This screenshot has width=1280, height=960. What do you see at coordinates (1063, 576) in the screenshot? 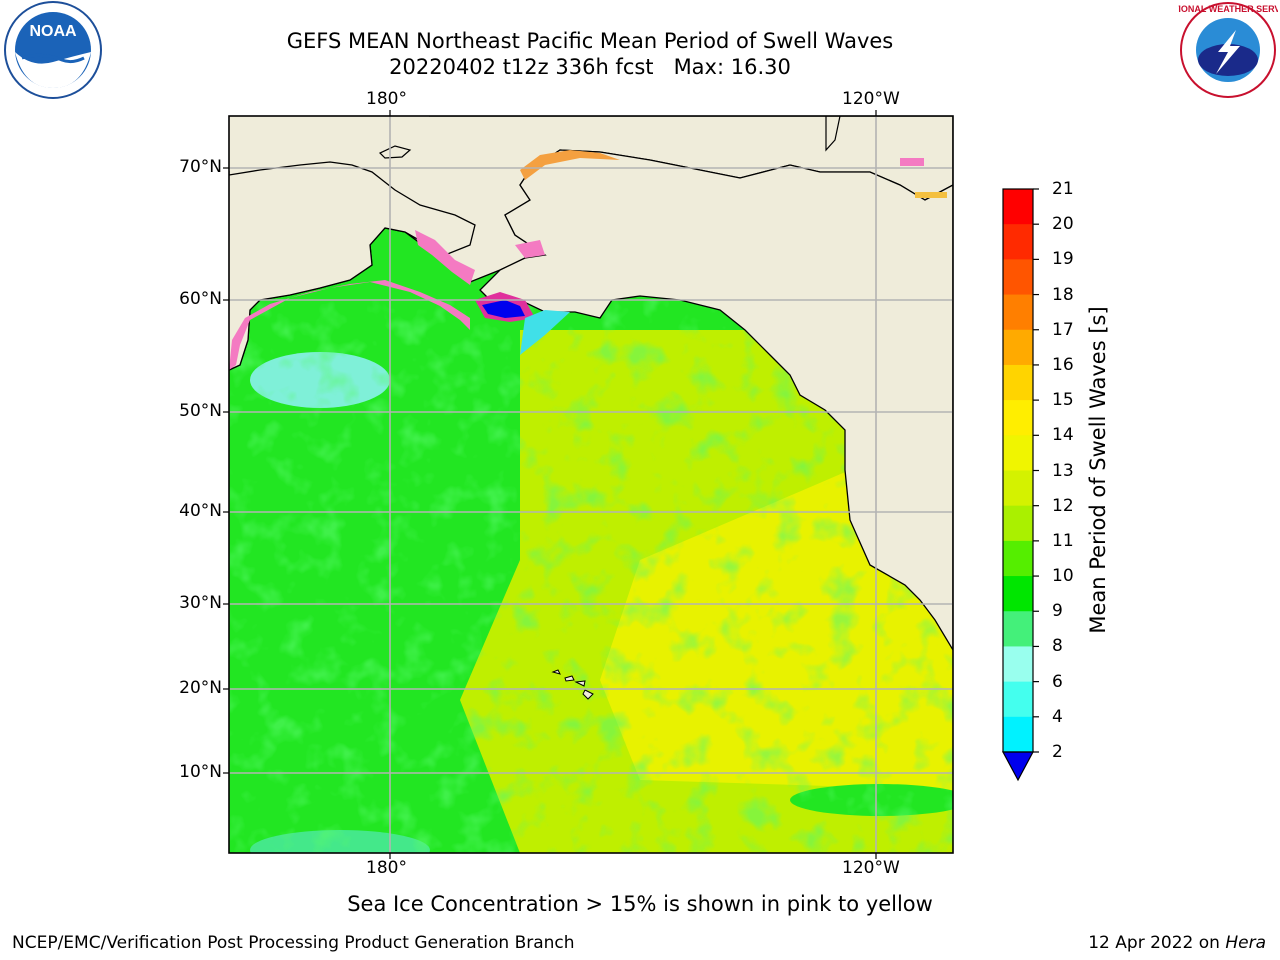
I see `colorbar-tick-label: 10` at bounding box center [1063, 576].